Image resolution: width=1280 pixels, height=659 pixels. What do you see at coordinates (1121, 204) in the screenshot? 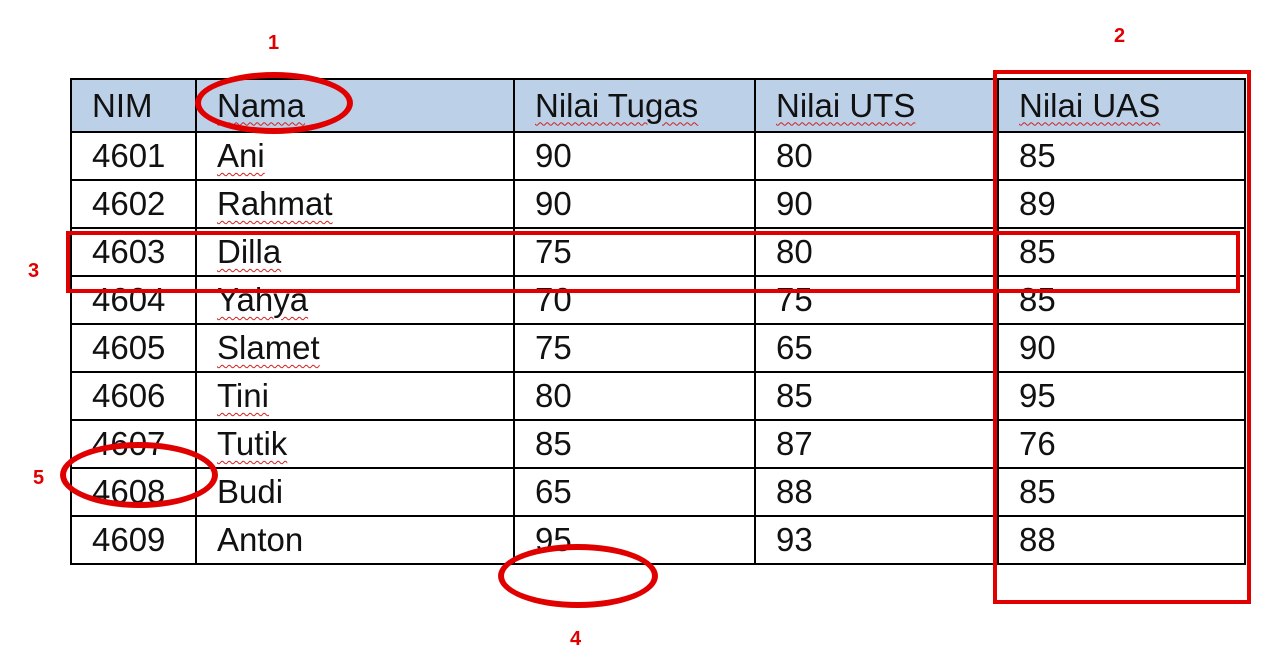
I see `cell-nilai-uas: 89` at bounding box center [1121, 204].